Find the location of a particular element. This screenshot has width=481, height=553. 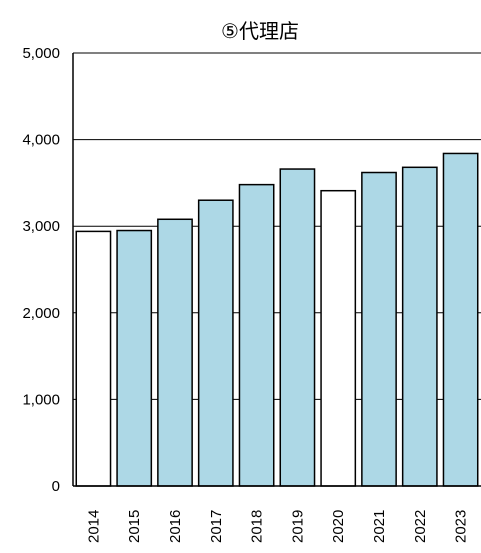

bar-2015 is located at coordinates (134, 358).